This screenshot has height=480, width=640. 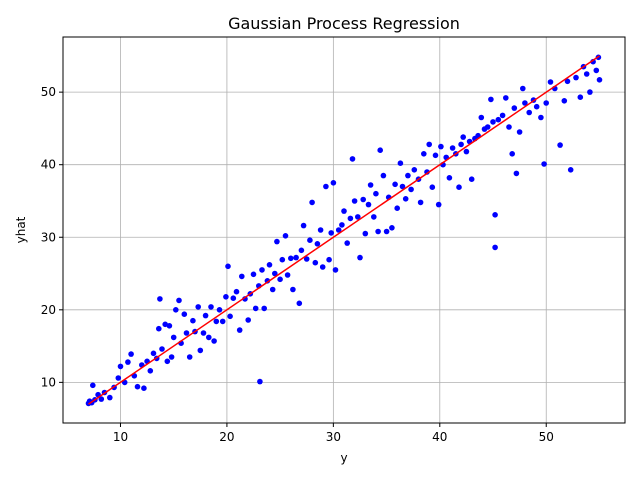 What do you see at coordinates (48, 92) in the screenshot?
I see `y-tick-label: 50` at bounding box center [48, 92].